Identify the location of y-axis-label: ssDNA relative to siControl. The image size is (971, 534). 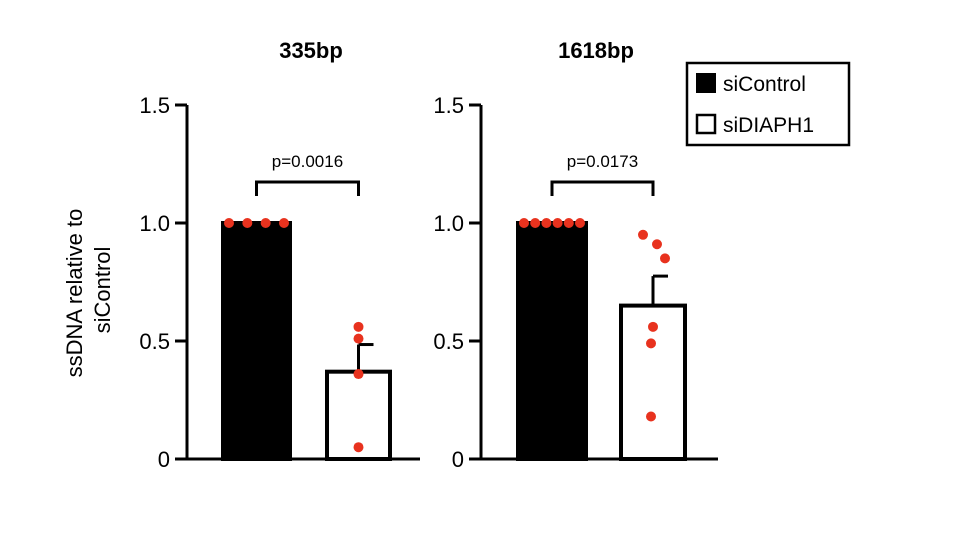
(88, 290).